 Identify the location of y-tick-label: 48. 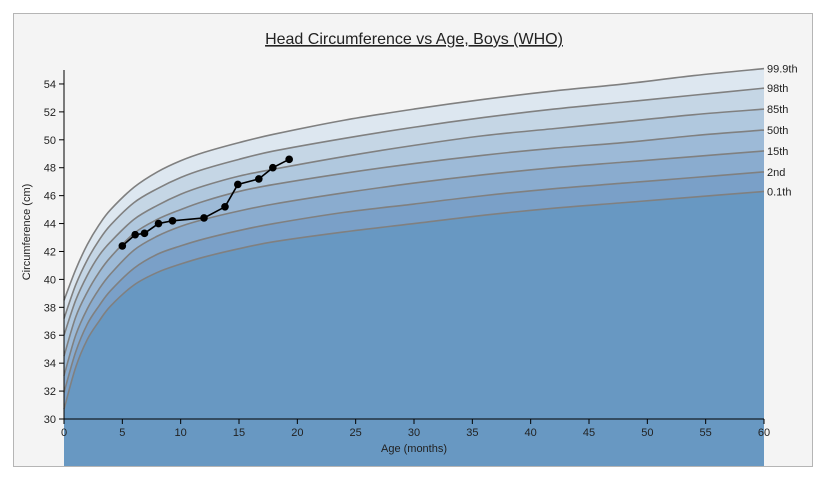
(50, 169).